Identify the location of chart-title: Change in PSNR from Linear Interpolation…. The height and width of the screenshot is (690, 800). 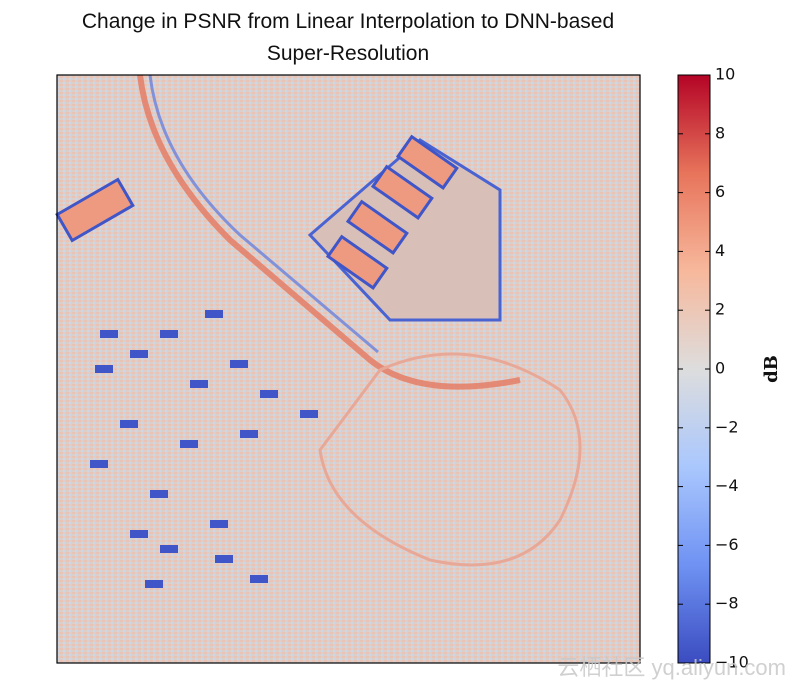
(348, 37).